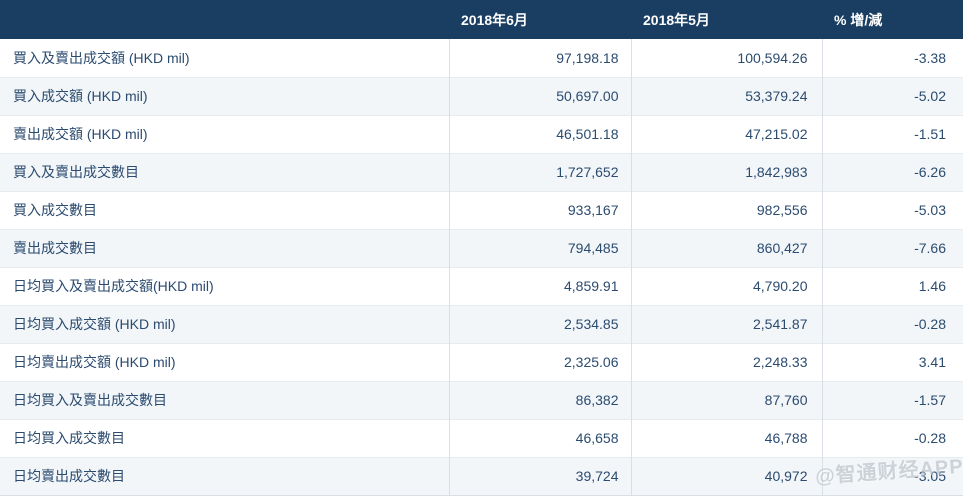 The width and height of the screenshot is (963, 497). Describe the element at coordinates (539, 133) in the screenshot. I see `row-value-jun: 46,501.18` at that location.